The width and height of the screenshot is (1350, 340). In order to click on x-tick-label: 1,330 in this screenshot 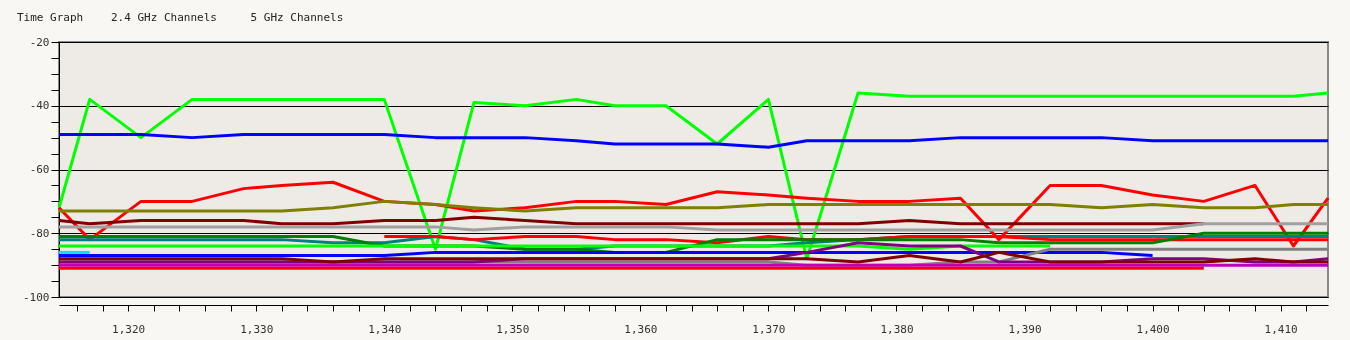, I will do `click(257, 329)`.